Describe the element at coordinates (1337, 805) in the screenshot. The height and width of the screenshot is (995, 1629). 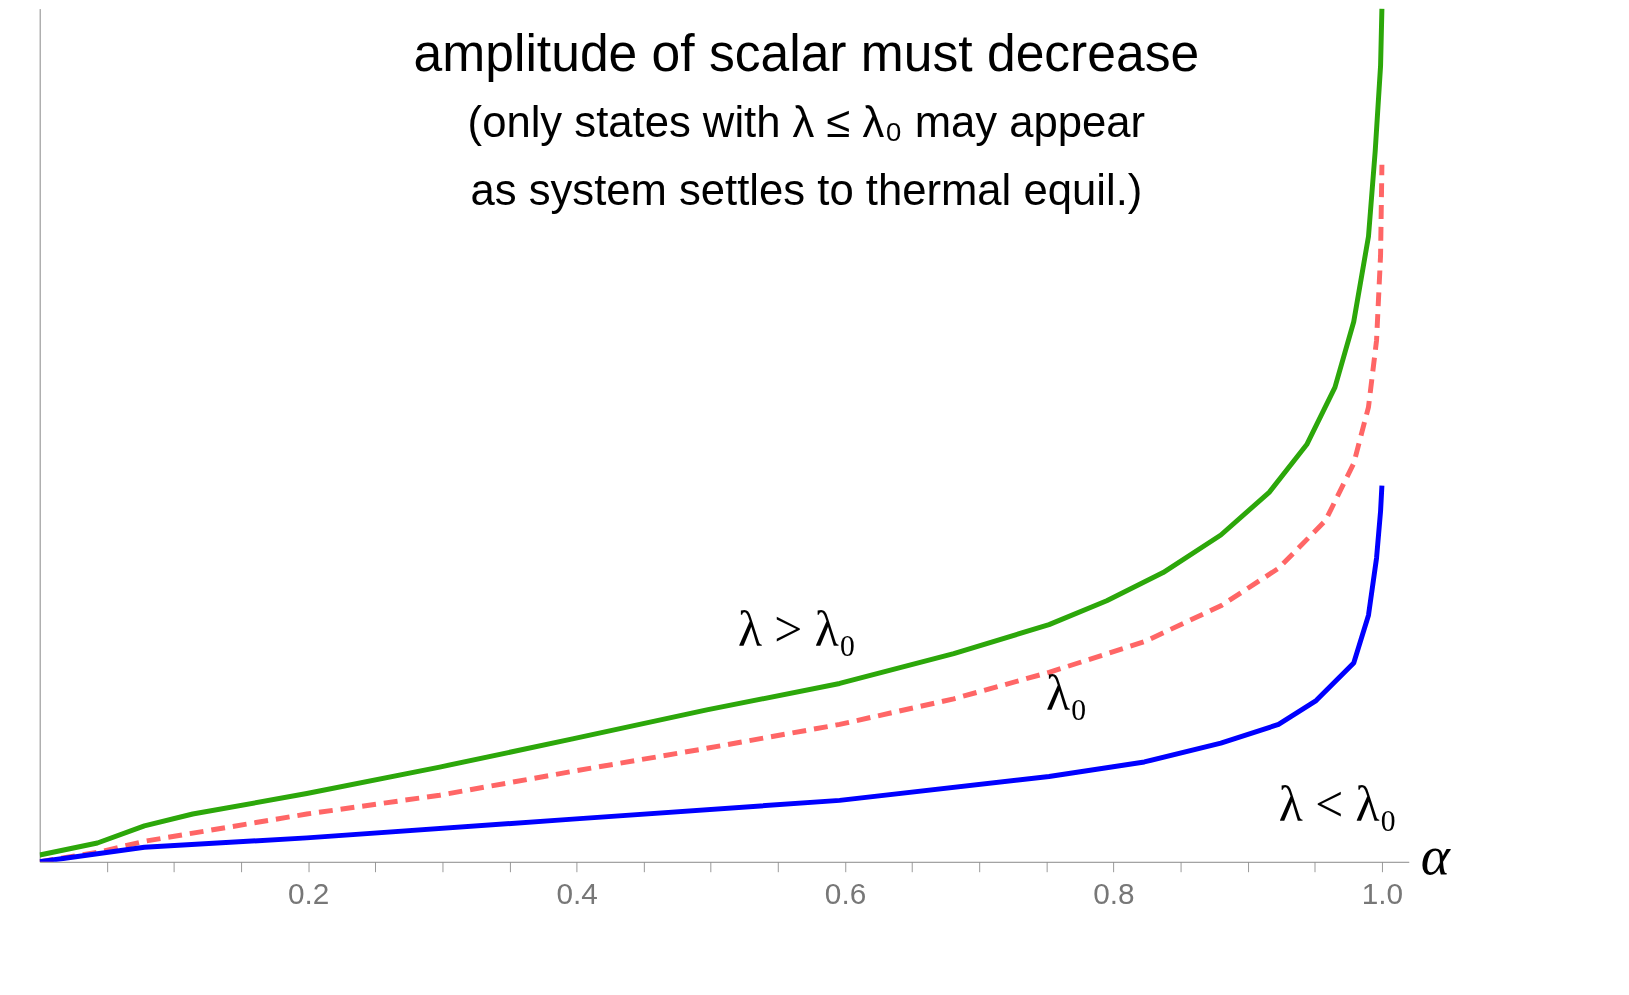
I see `series-label: λ < λ₀` at that location.